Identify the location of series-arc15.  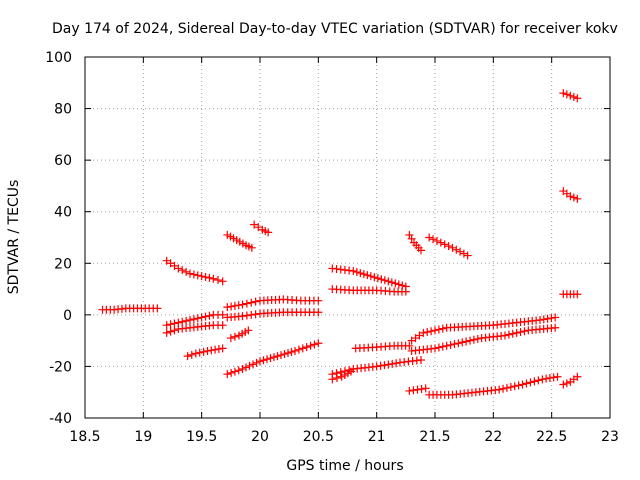
(376, 367).